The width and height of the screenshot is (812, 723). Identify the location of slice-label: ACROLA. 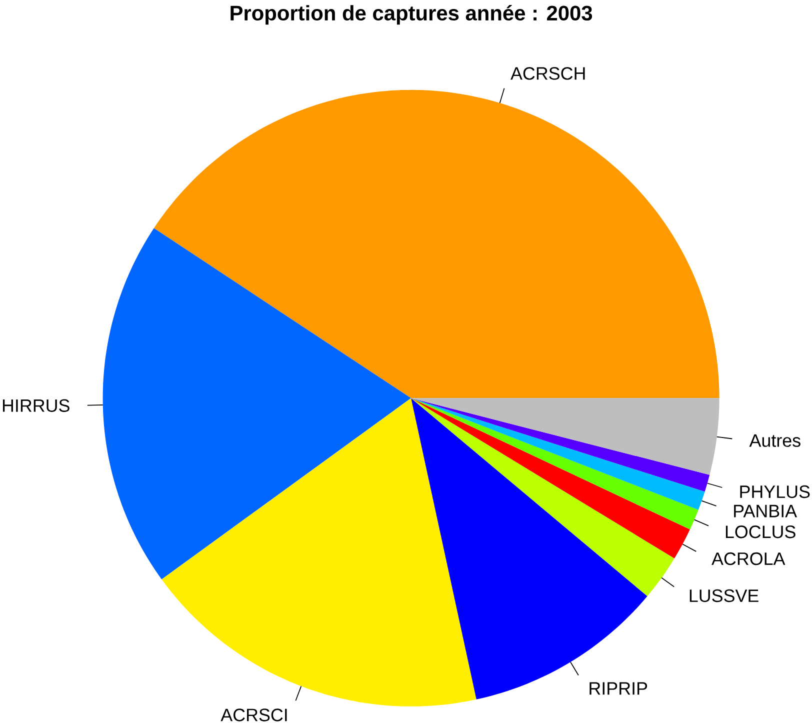
(749, 559).